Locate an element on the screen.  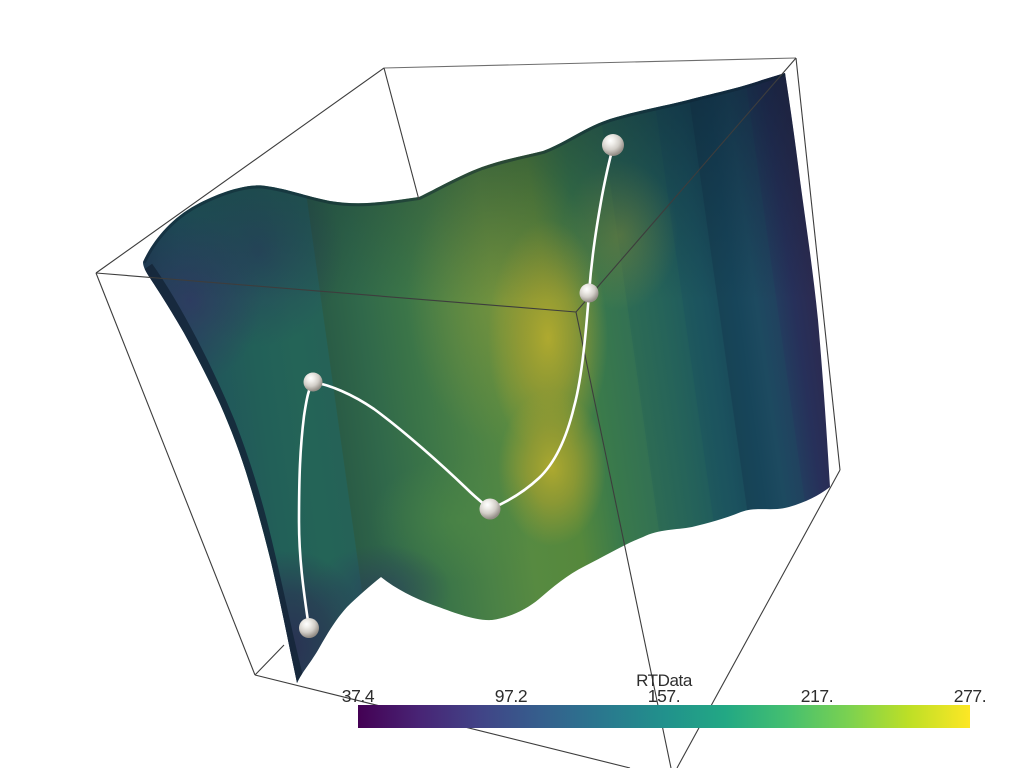
box-edge-back-vertical is located at coordinates (401, 134).